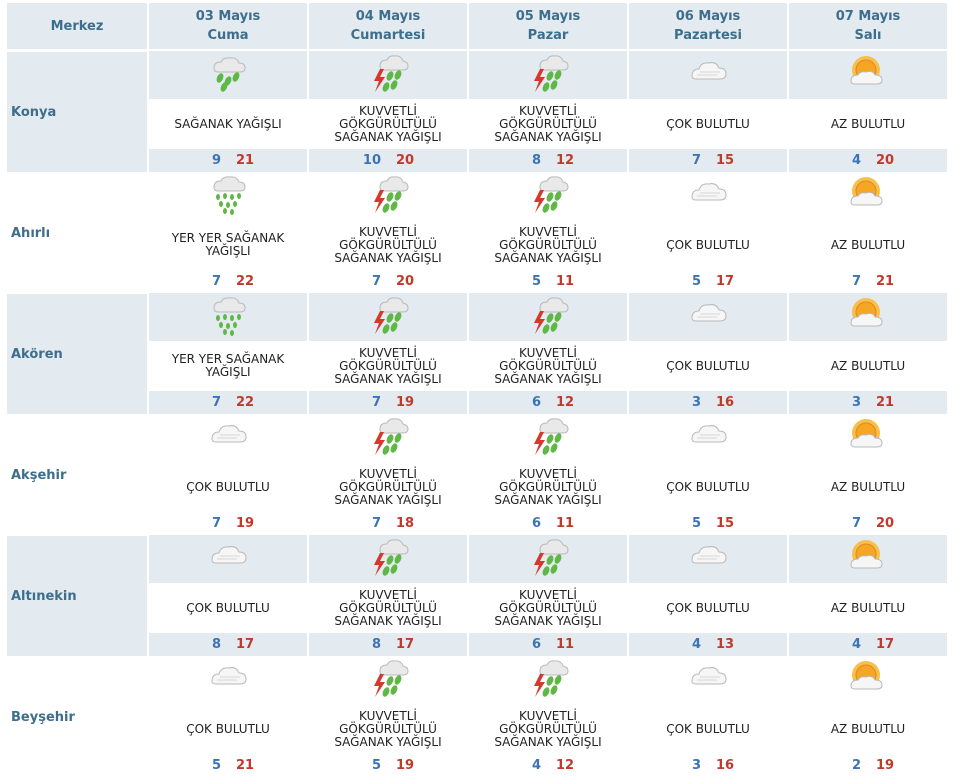  I want to click on day-name: Cuma, so click(228, 35).